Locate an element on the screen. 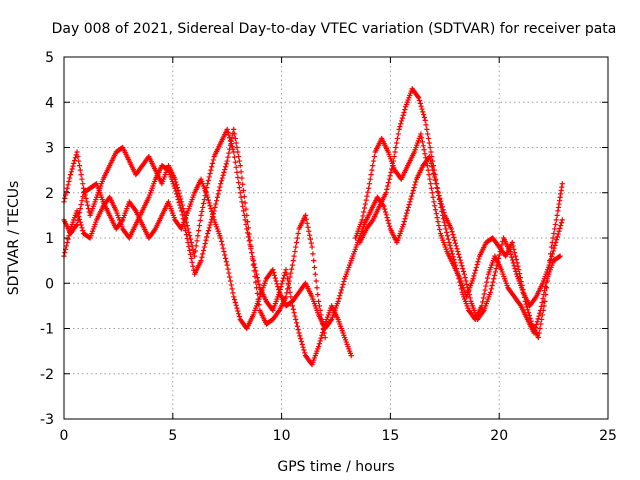 This screenshot has width=640, height=480. x-tick-label: 15 is located at coordinates (390, 436).